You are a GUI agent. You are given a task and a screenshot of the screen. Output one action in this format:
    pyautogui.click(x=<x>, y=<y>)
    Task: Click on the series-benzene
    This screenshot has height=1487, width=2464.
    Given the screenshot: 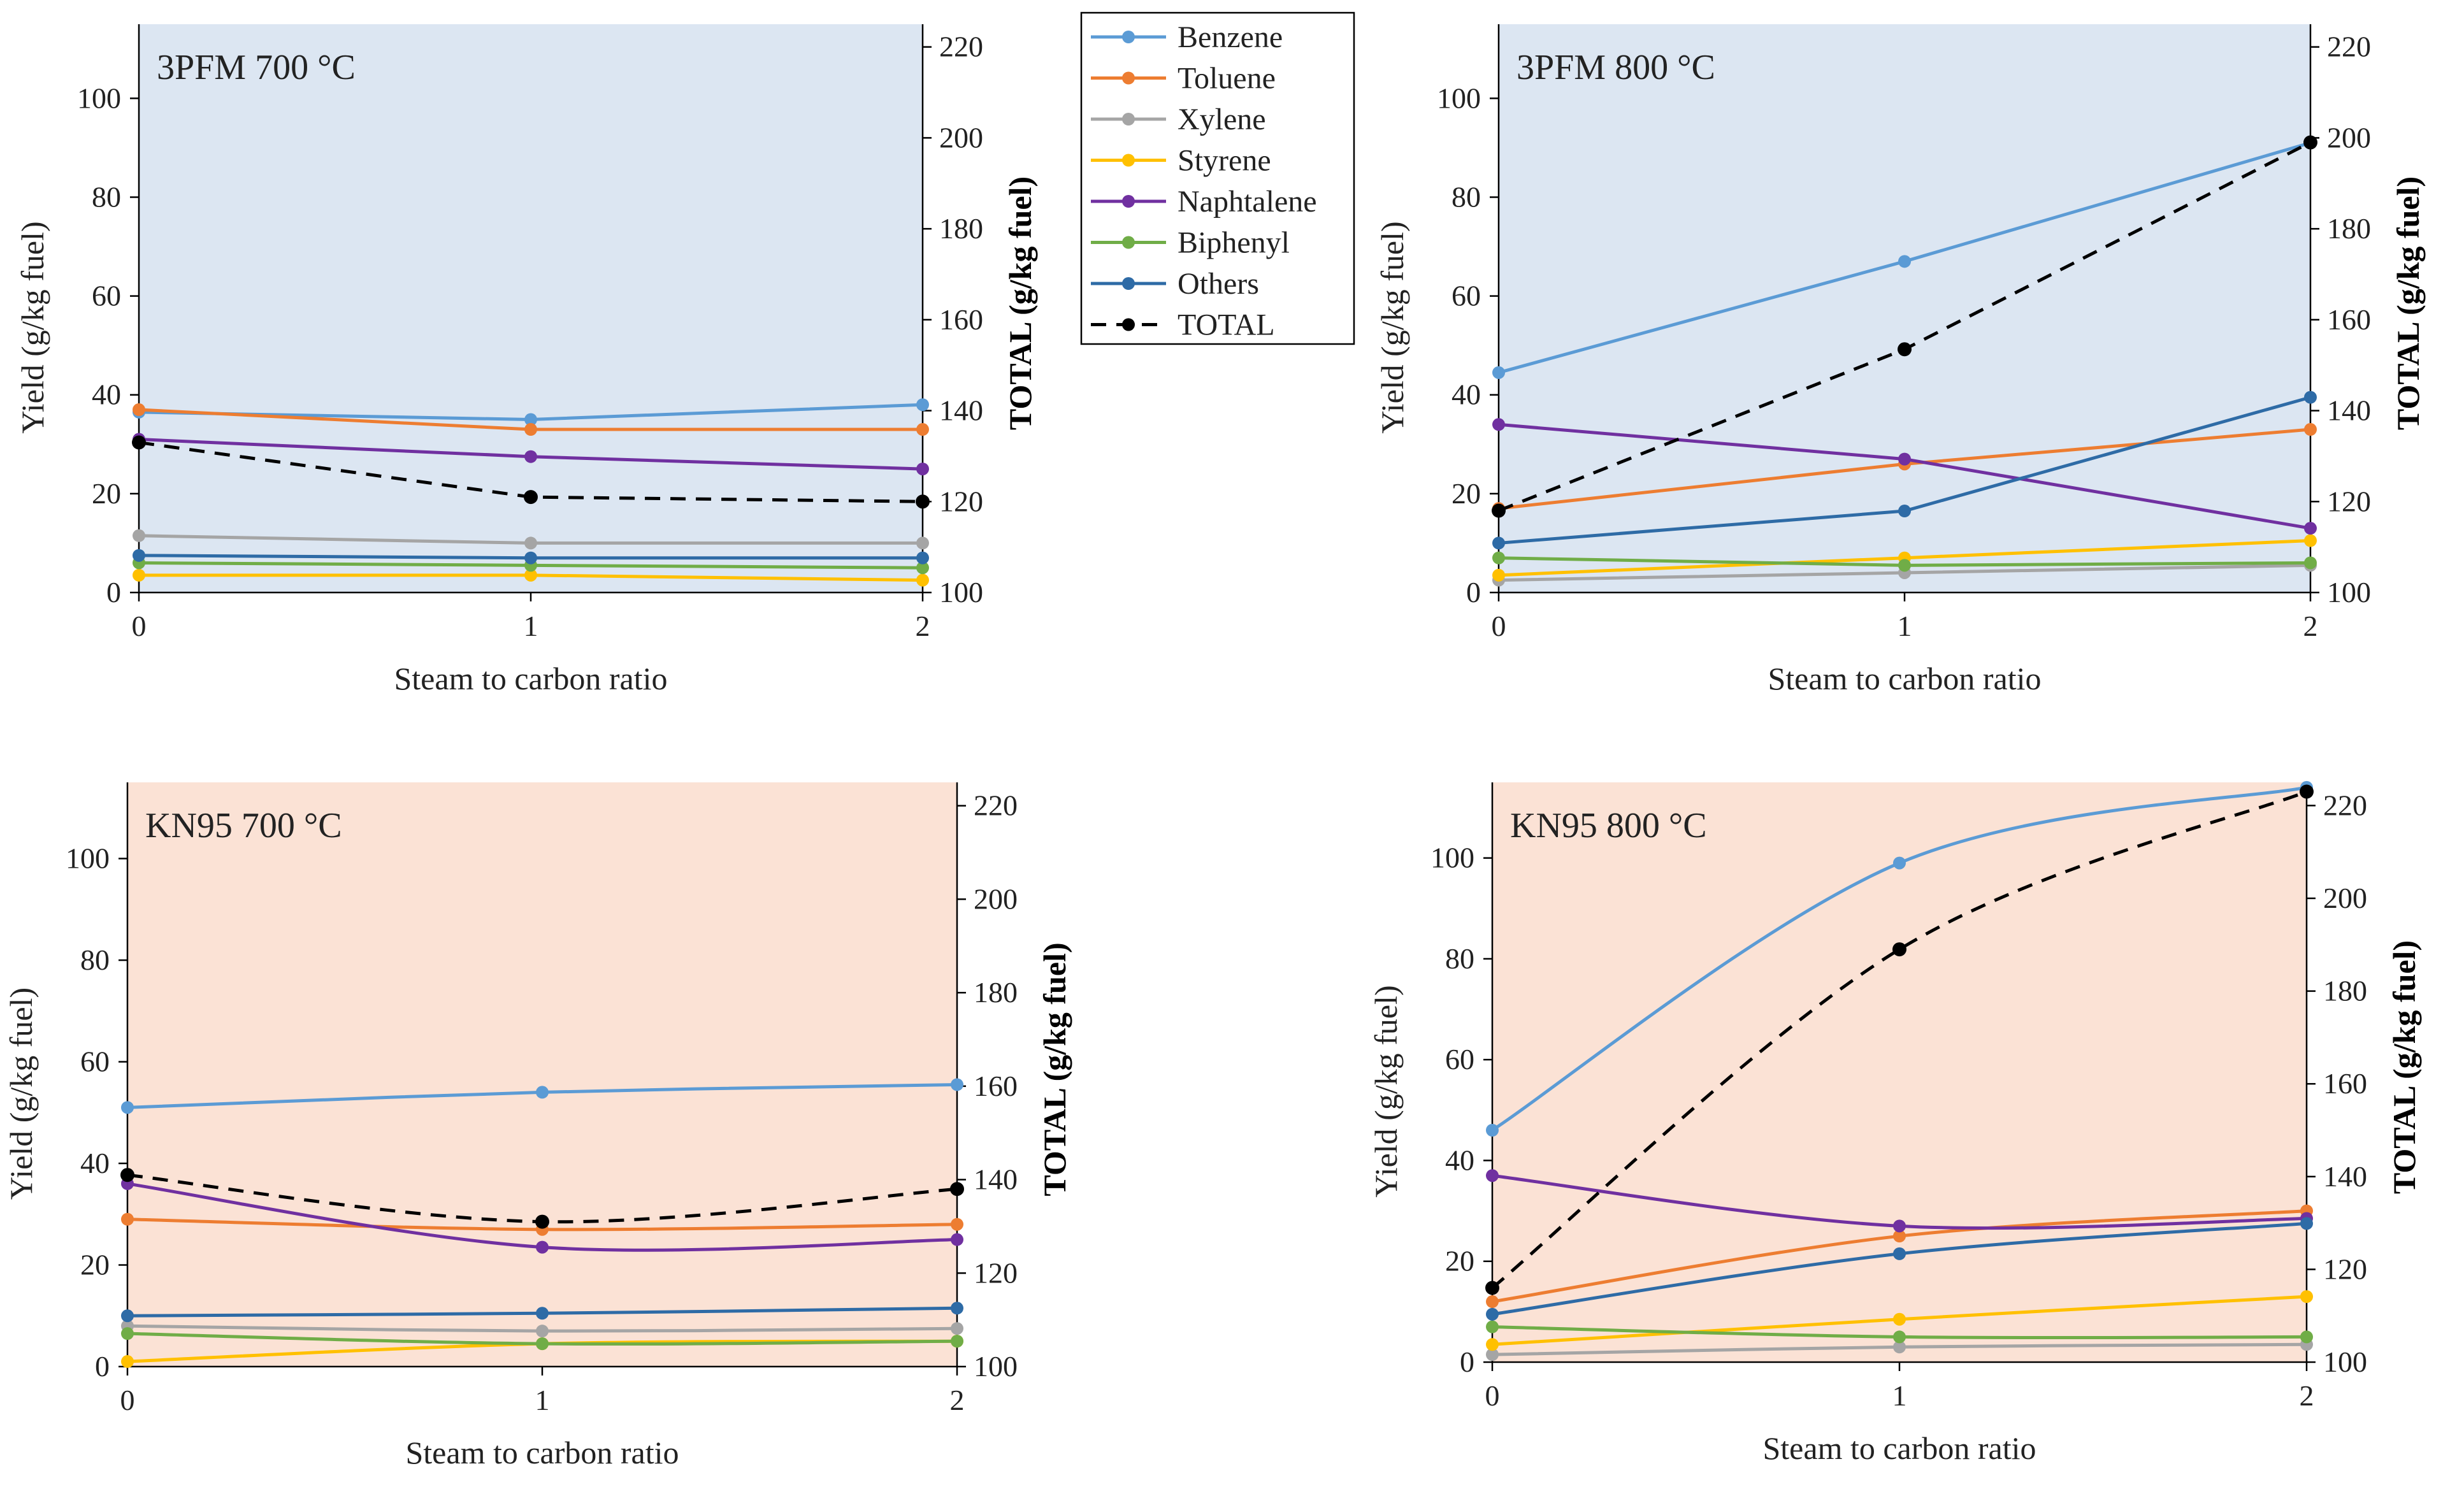 What is the action you would take?
    pyautogui.click(x=542, y=1096)
    